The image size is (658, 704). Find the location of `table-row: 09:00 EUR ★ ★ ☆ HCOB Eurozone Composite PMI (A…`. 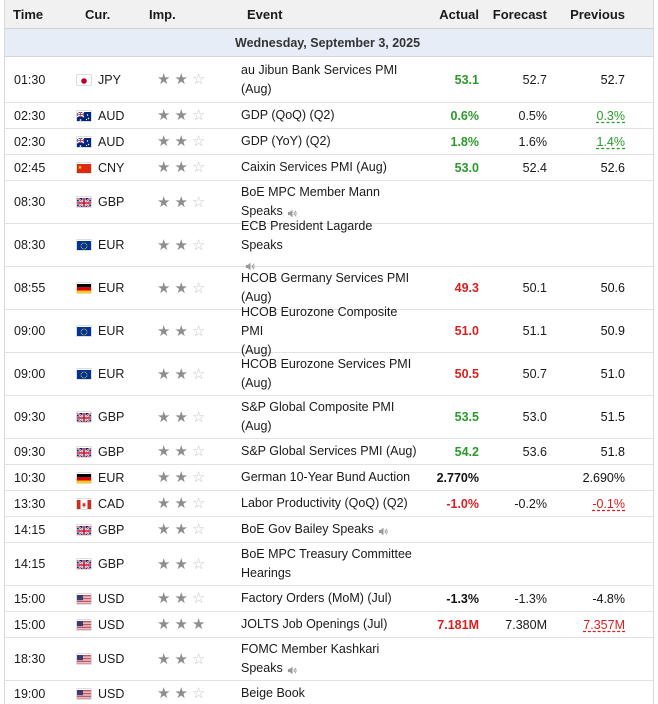

table-row: 09:00 EUR ★ ★ ☆ HCOB Eurozone Composite PMI (A… is located at coordinates (329, 331).